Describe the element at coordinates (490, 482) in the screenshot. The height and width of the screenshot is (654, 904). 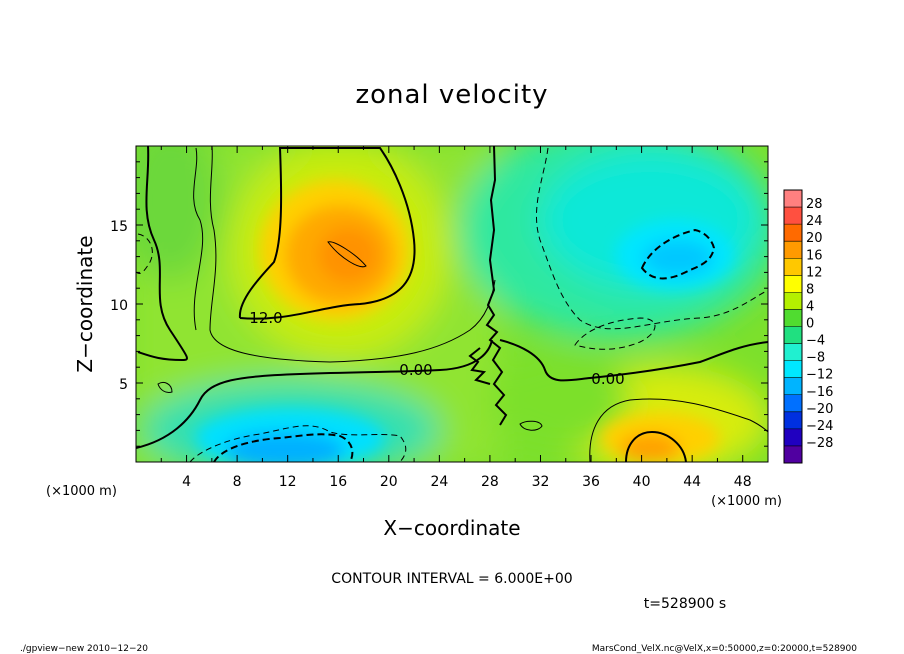
I see `x-tick-label: 28` at that location.